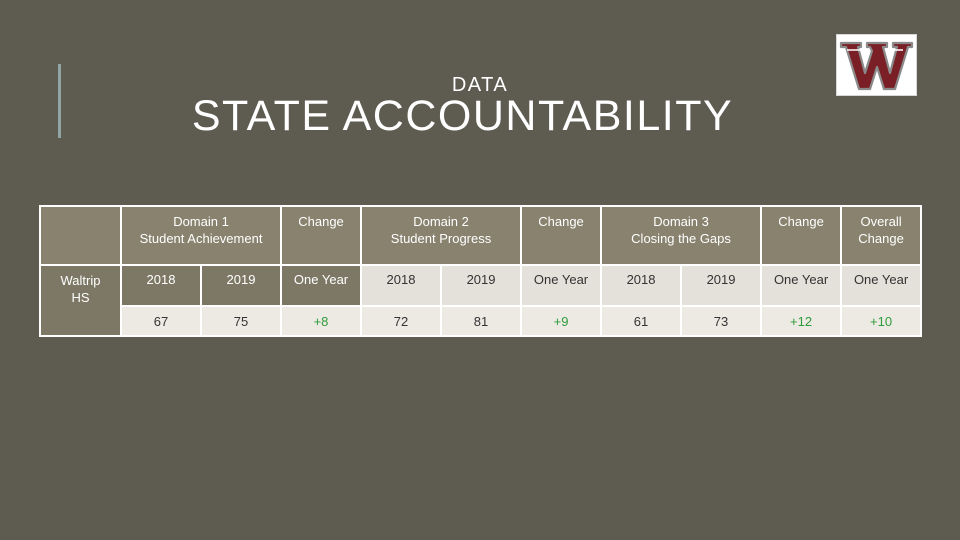 The height and width of the screenshot is (540, 960). Describe the element at coordinates (681, 221) in the screenshot. I see `domain3-title: Domain 3` at that location.